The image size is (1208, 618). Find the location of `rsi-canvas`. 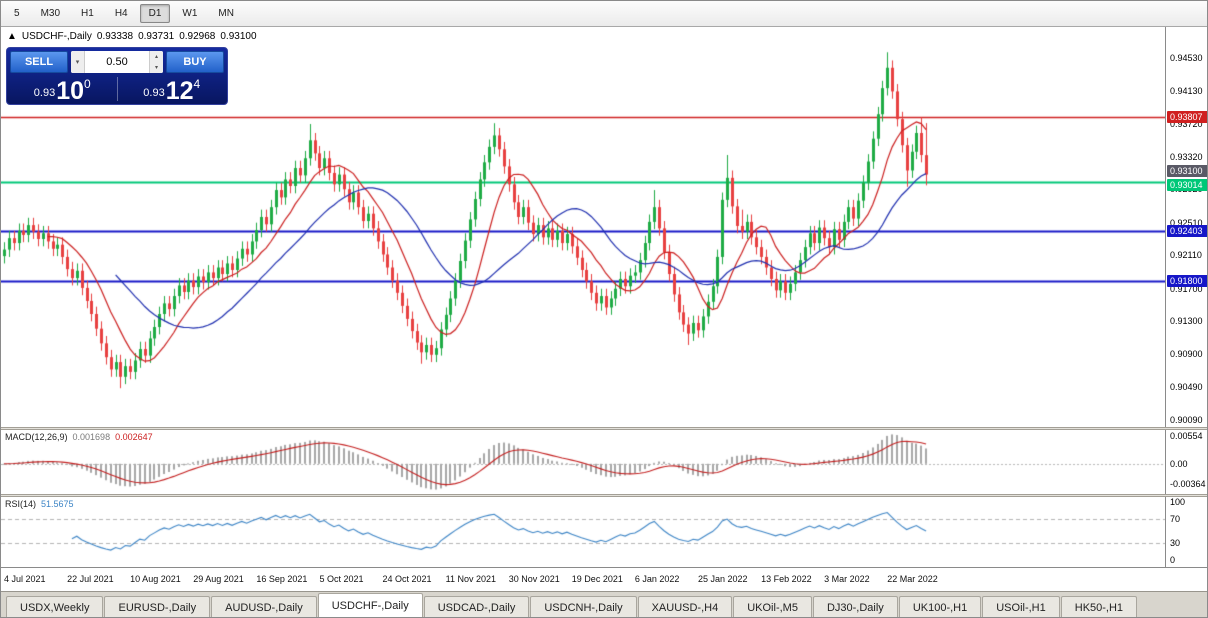

rsi-canvas is located at coordinates (583, 531).